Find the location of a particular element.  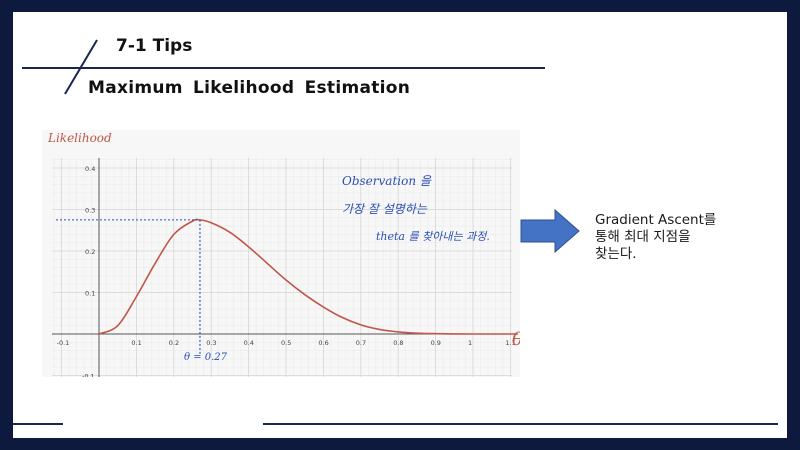

x-tick-label: 1.1 is located at coordinates (510, 343).